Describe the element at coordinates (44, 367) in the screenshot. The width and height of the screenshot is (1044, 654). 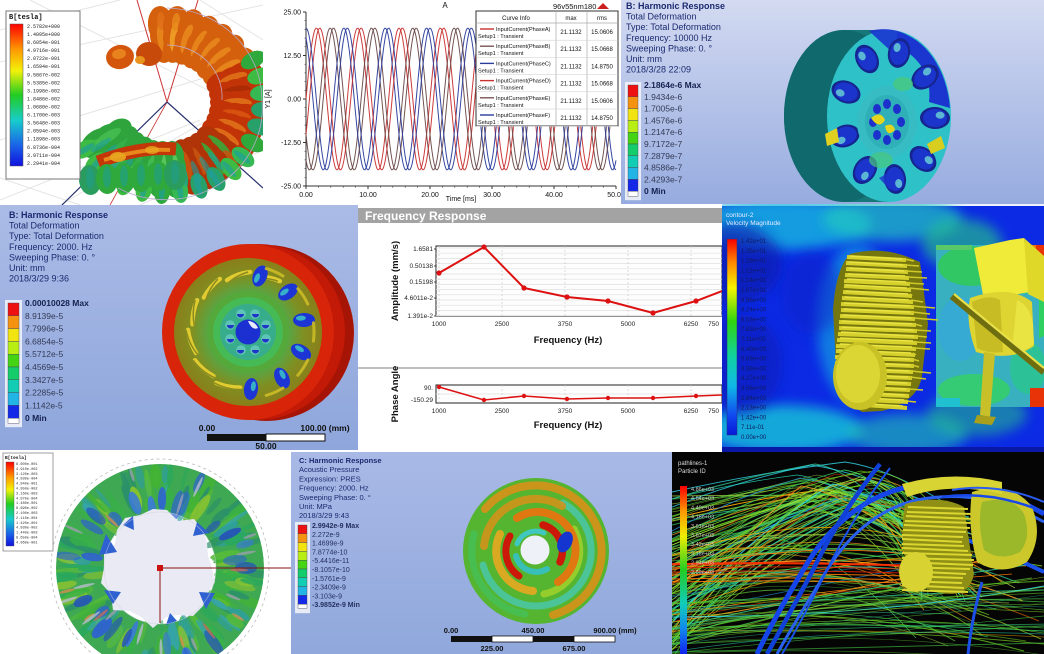
I see `svg-text: 4.4569e-5` at that location.